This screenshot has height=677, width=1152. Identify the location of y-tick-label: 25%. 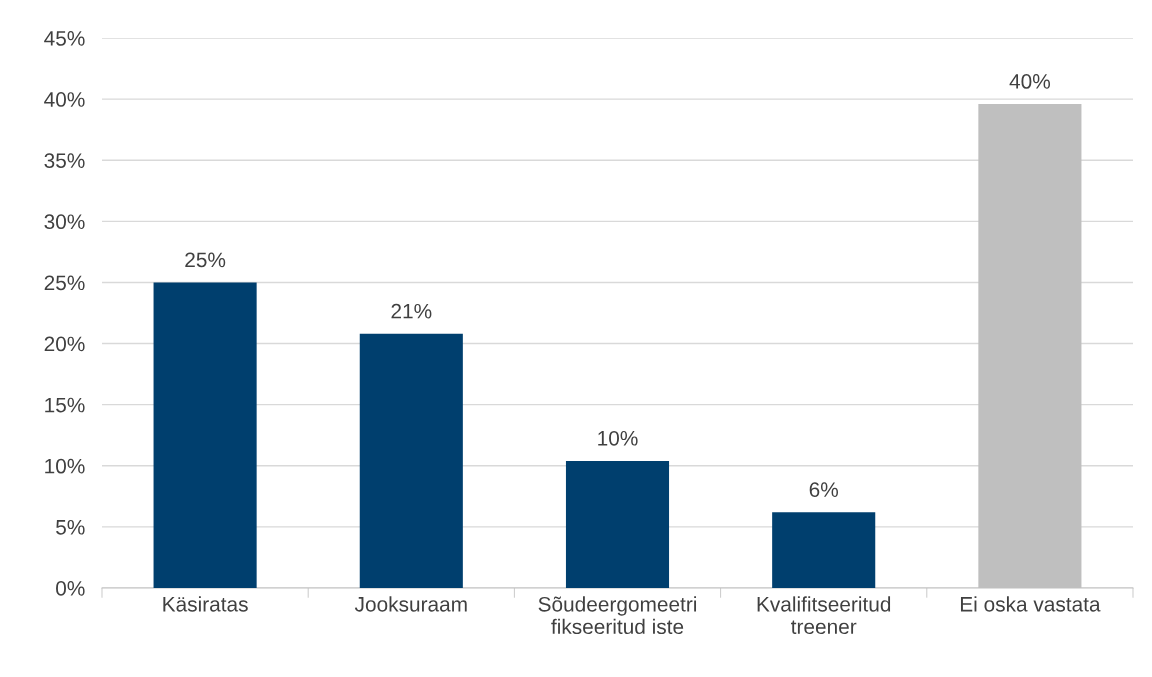
(64, 283).